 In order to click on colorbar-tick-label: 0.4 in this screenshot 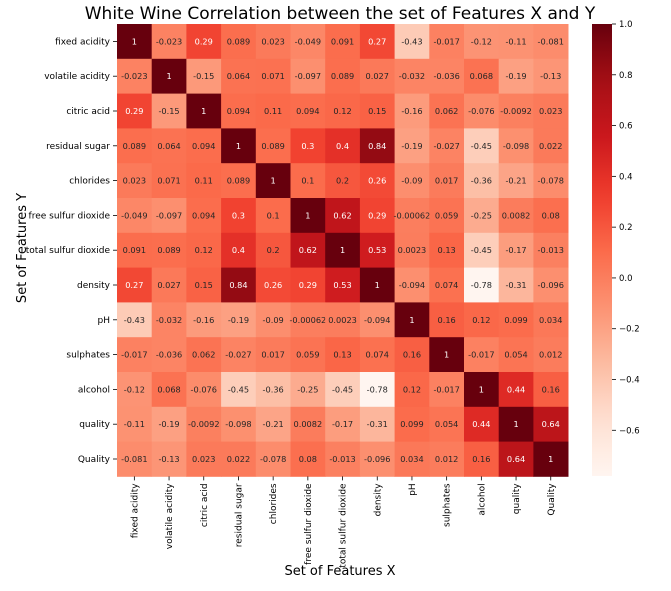, I will do `click(626, 177)`.